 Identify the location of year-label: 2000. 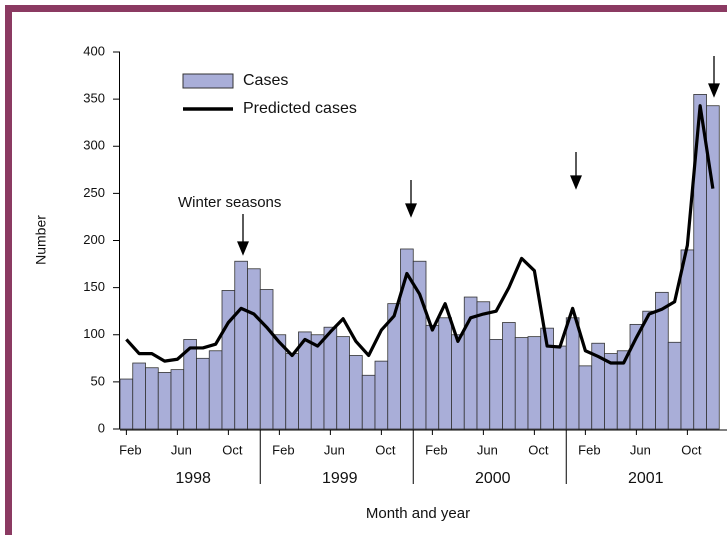
(493, 478).